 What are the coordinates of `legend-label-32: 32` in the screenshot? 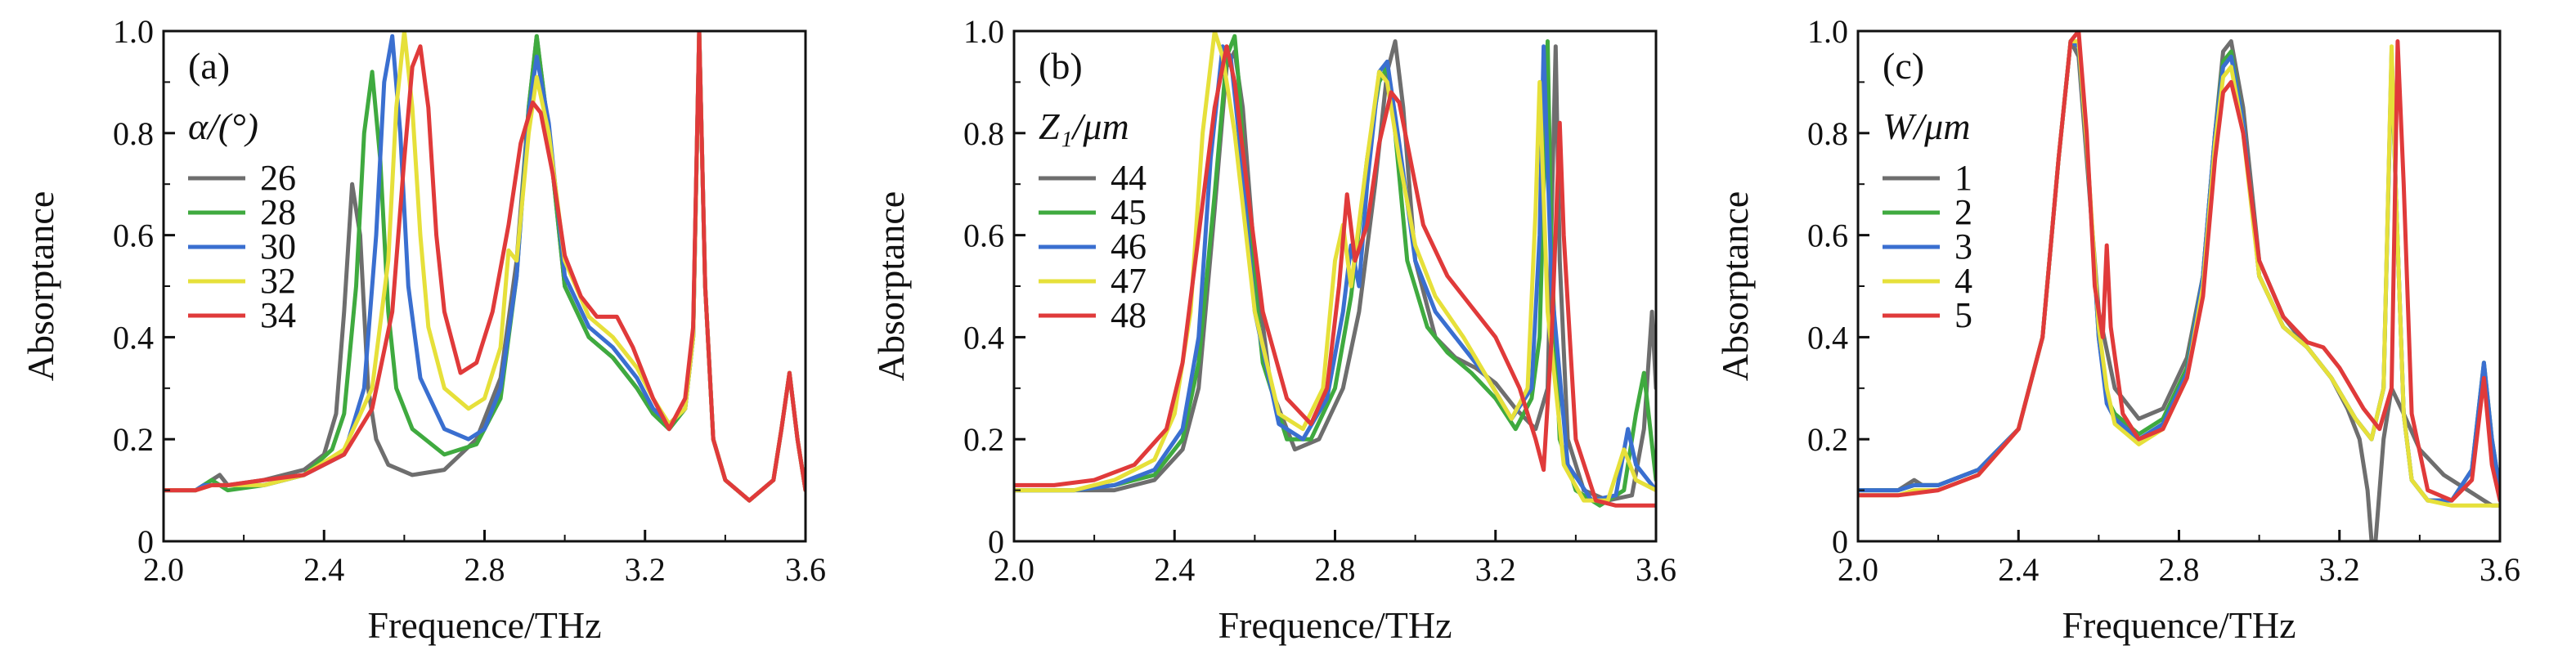 It's located at (278, 281).